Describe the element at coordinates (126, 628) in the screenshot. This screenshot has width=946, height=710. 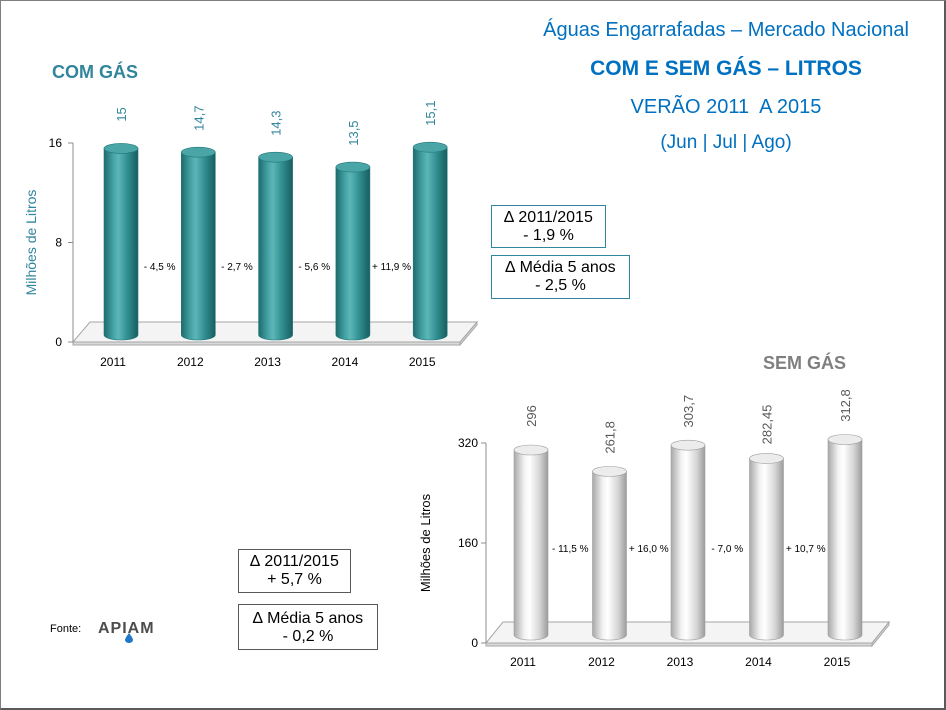
I see `logo-text: APIAM` at that location.